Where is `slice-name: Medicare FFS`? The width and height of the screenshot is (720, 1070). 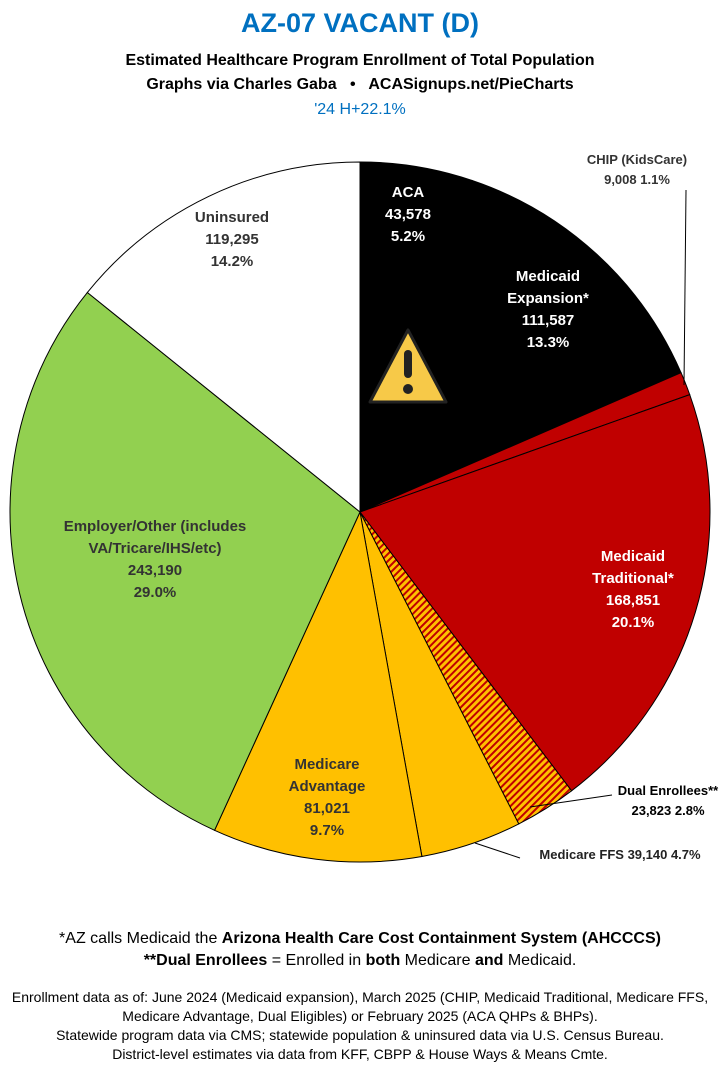 slice-name: Medicare FFS is located at coordinates (581, 854).